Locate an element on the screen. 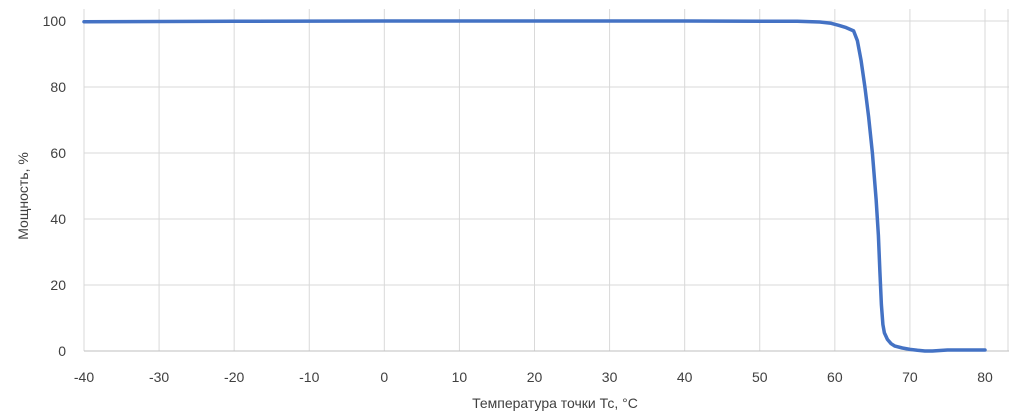  x-tick-label: 50 is located at coordinates (760, 377).